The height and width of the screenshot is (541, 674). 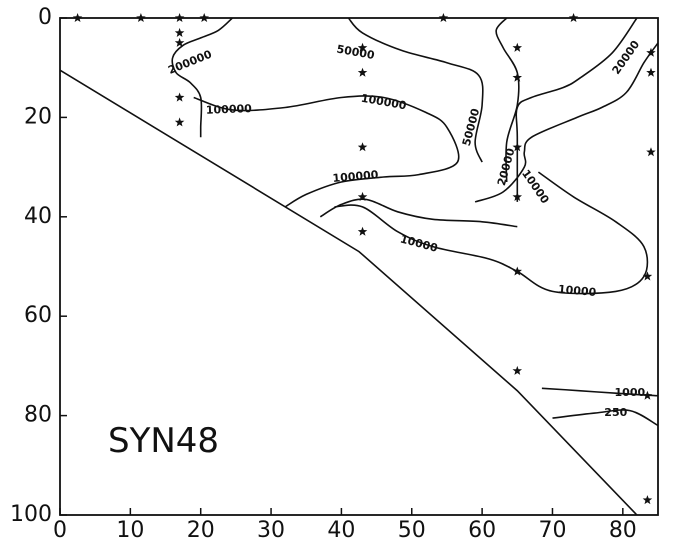 What do you see at coordinates (38, 415) in the screenshot?
I see `y-tick-label: 80` at bounding box center [38, 415].